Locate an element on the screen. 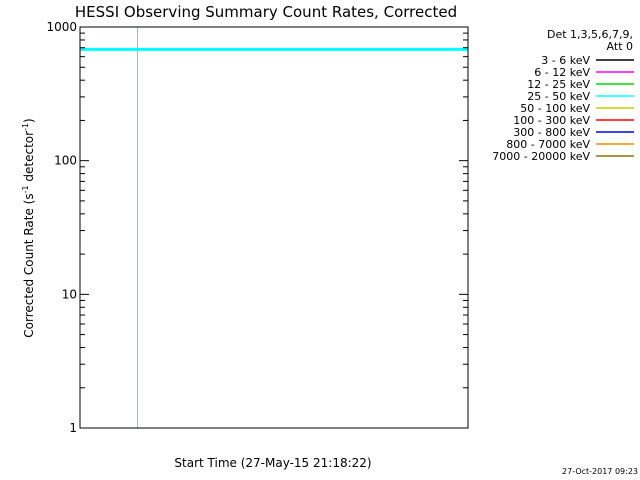 The height and width of the screenshot is (480, 640). legend-label: 25 - 50 keV is located at coordinates (558, 96).